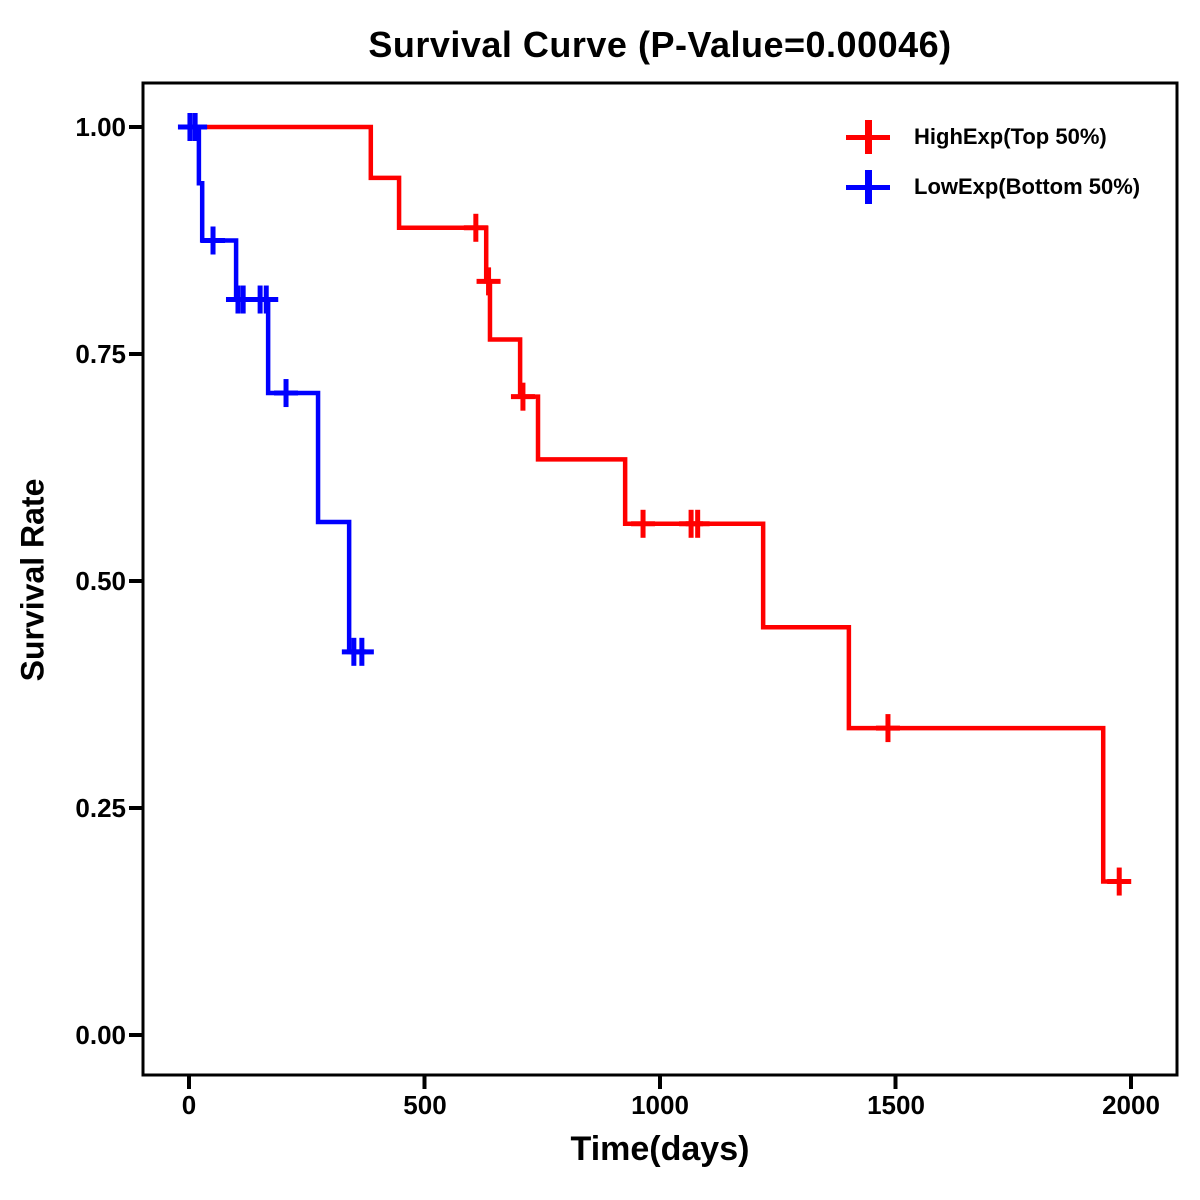 The height and width of the screenshot is (1200, 1200). What do you see at coordinates (868, 187) in the screenshot?
I see `lowexp-plus-marker-icon` at bounding box center [868, 187].